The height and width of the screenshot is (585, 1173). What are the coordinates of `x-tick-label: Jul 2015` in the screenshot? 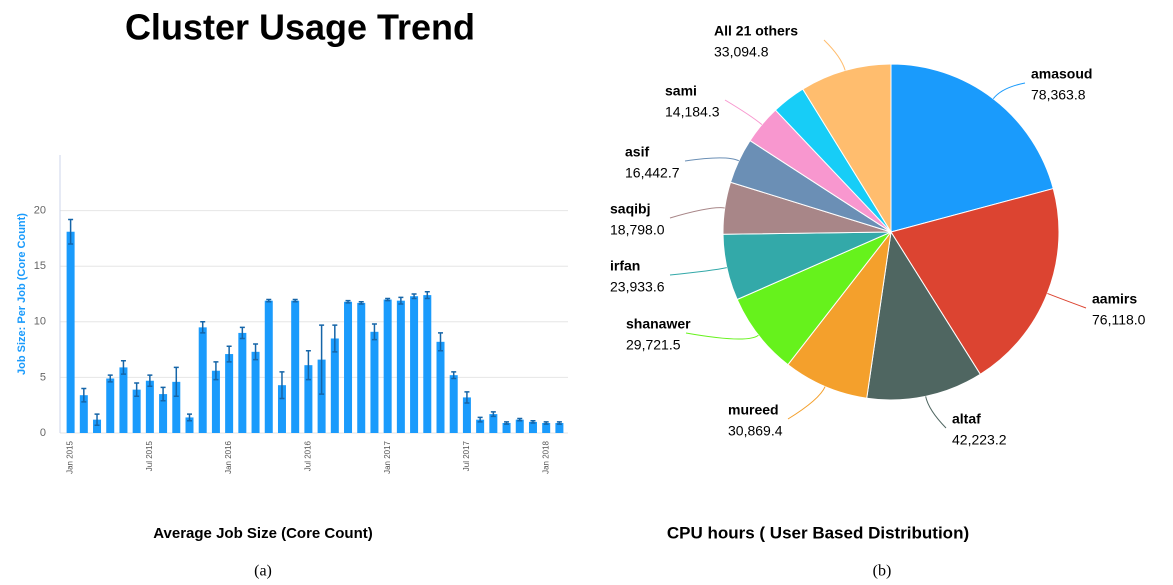 It's located at (149, 455).